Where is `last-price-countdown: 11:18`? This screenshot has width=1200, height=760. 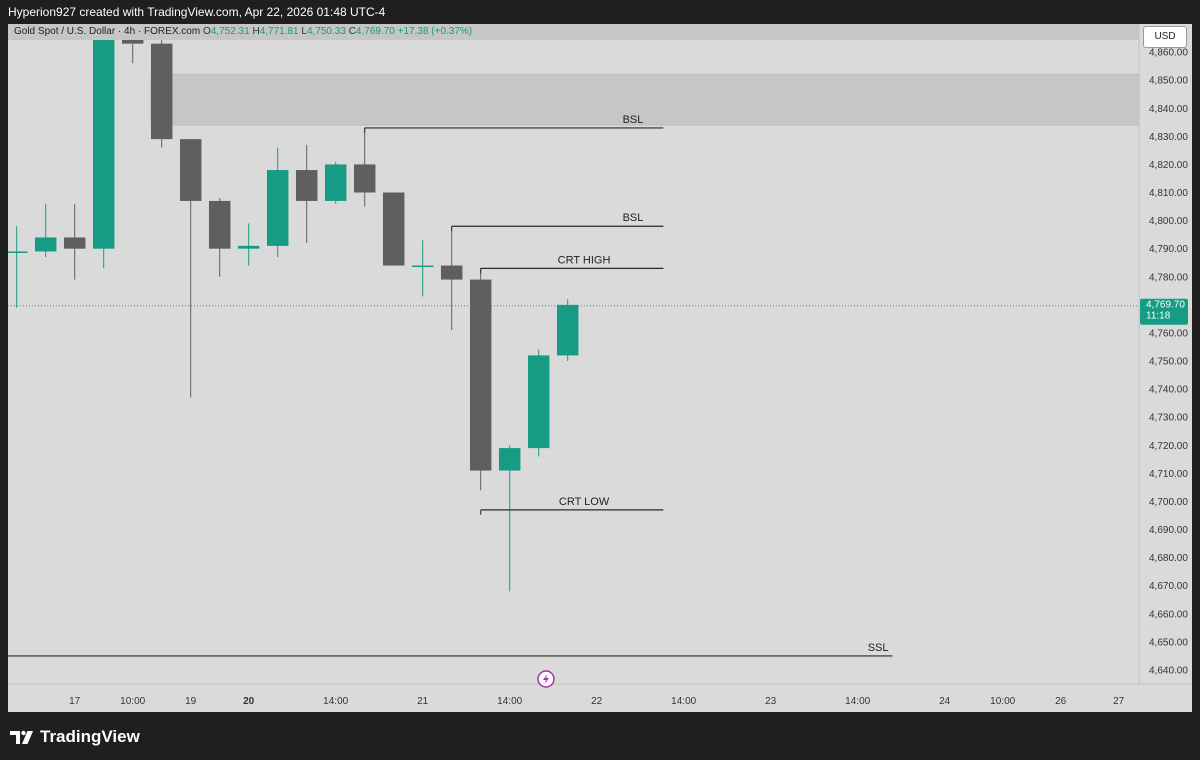
last-price-countdown: 11:18 is located at coordinates (1158, 316).